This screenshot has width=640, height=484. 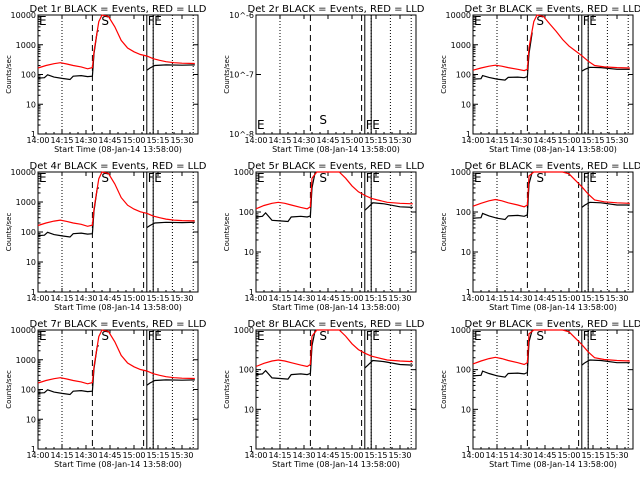 What do you see at coordinates (336, 9) in the screenshot?
I see `panel-title: Det 2r BLACK = Events, RED = LLD` at bounding box center [336, 9].